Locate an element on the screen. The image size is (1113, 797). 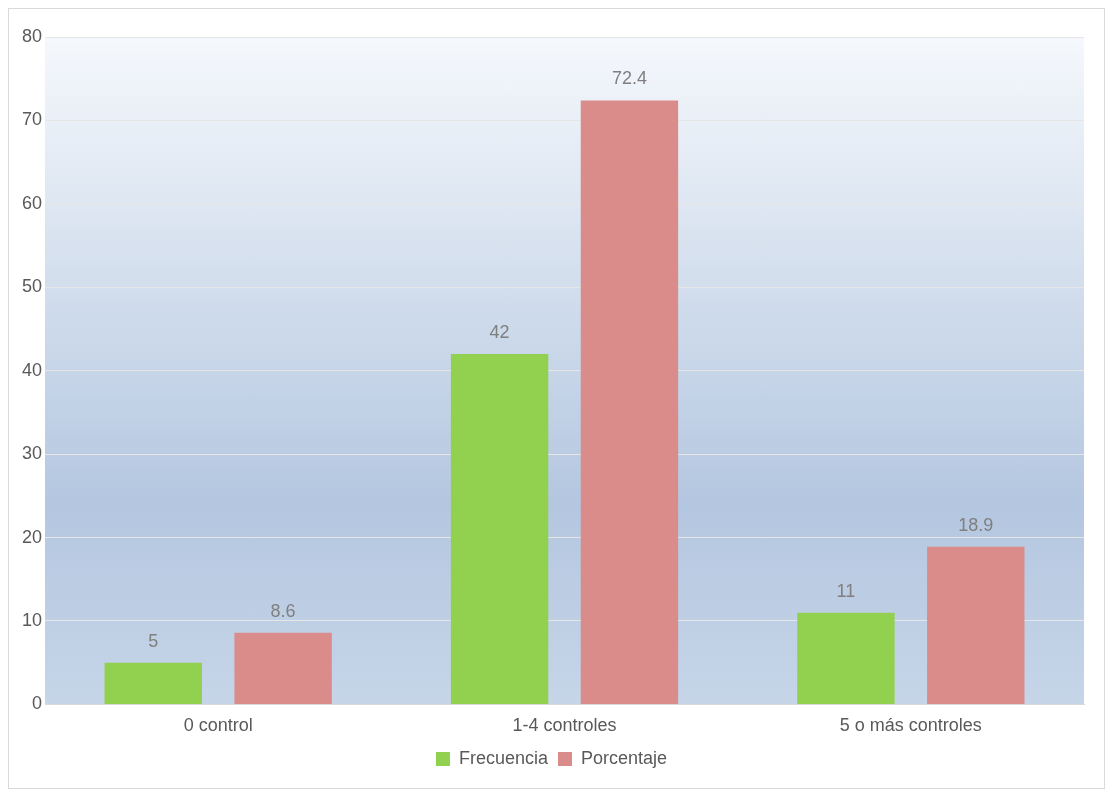
y-tick-label: 30 is located at coordinates (32, 453).